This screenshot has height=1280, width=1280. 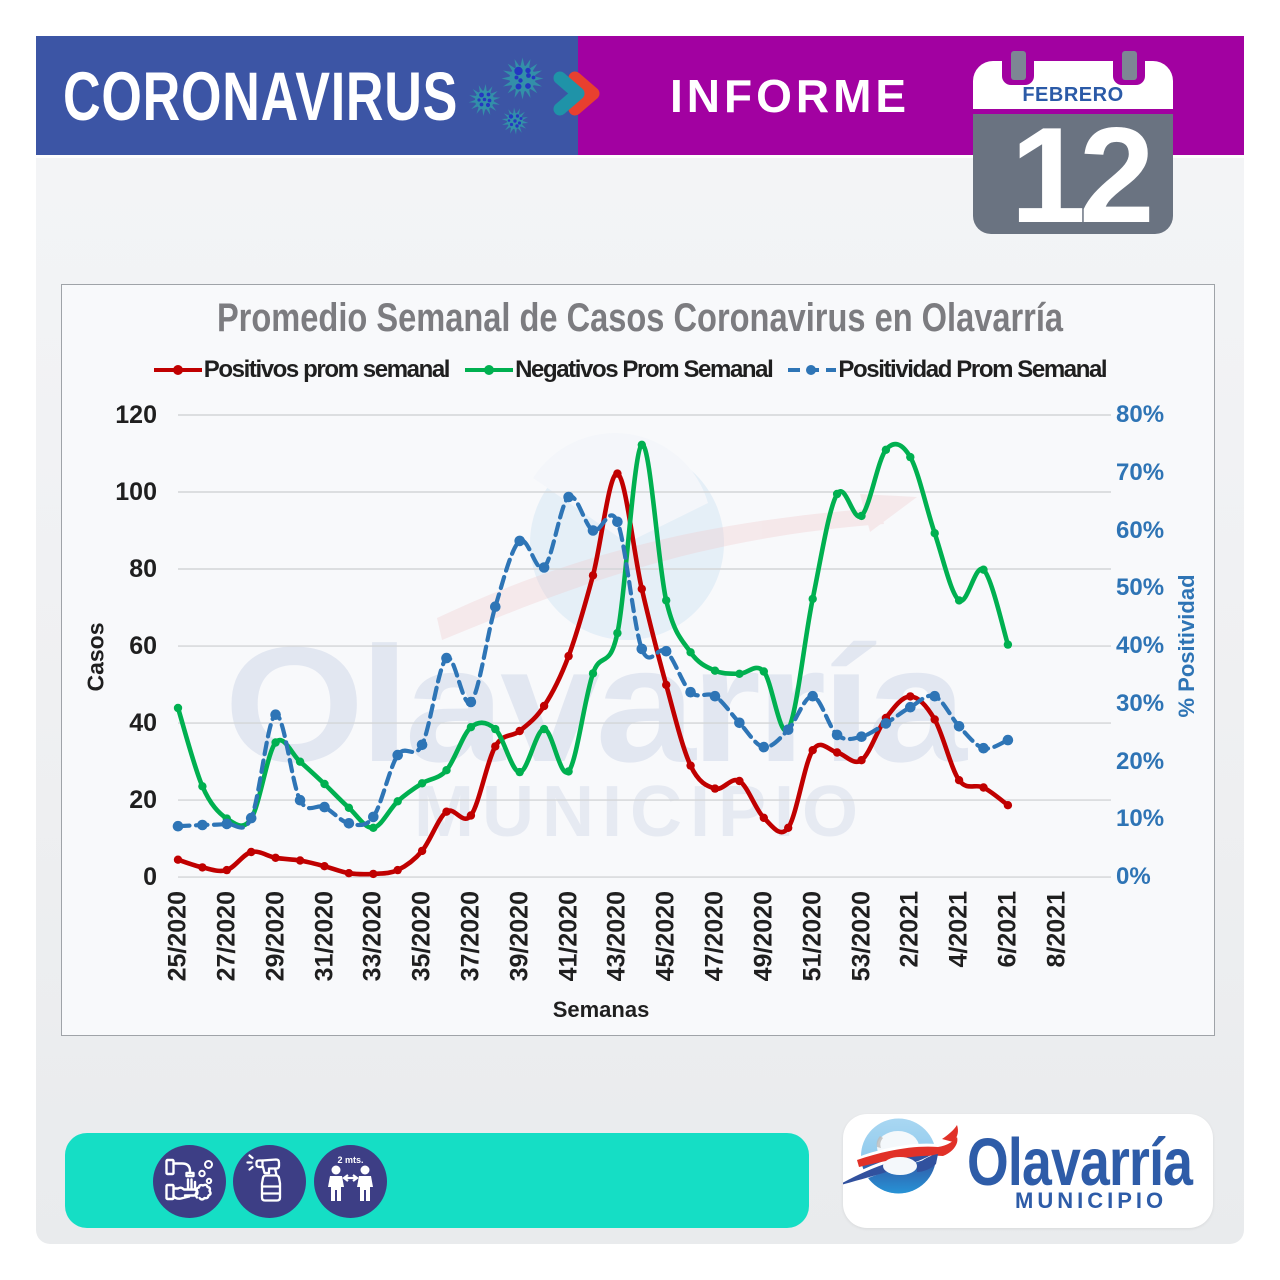 I want to click on svg-text: Olavarría, so click(x=1080, y=1161).